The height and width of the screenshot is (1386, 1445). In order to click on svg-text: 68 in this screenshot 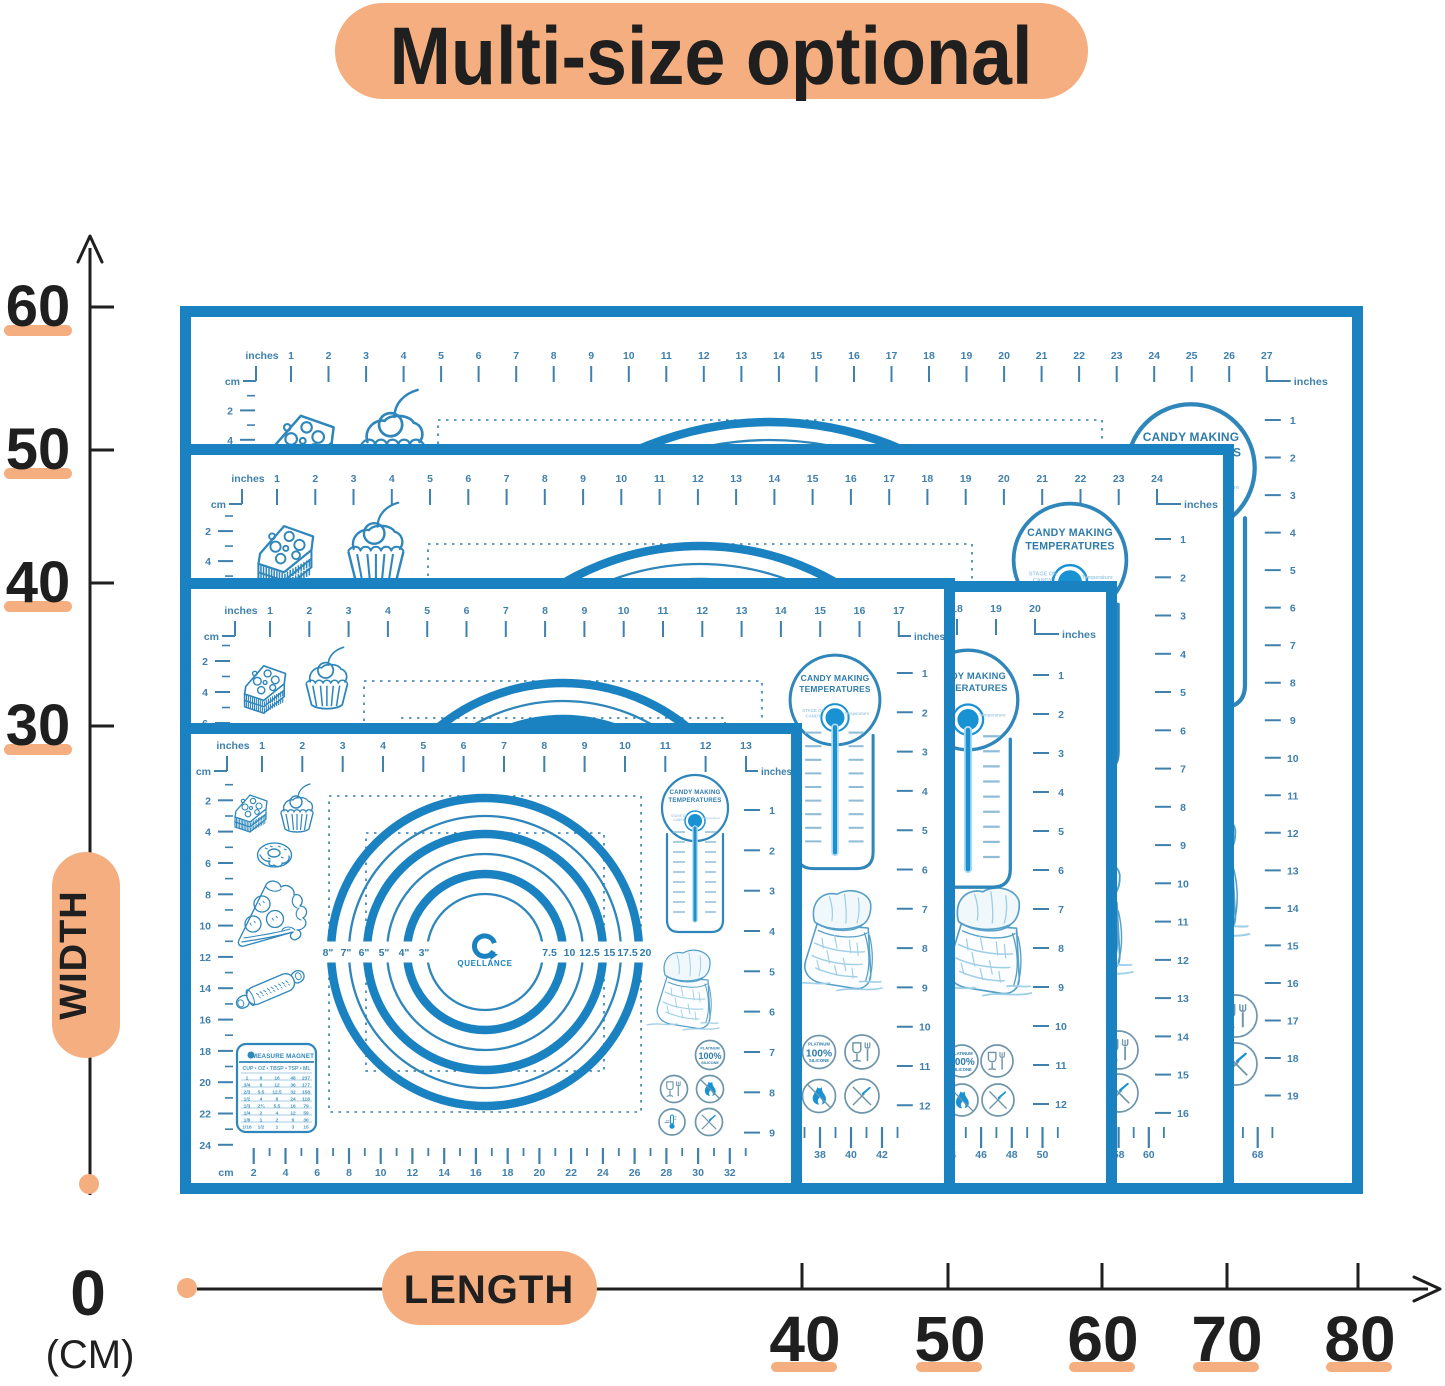, I will do `click(1258, 1155)`.